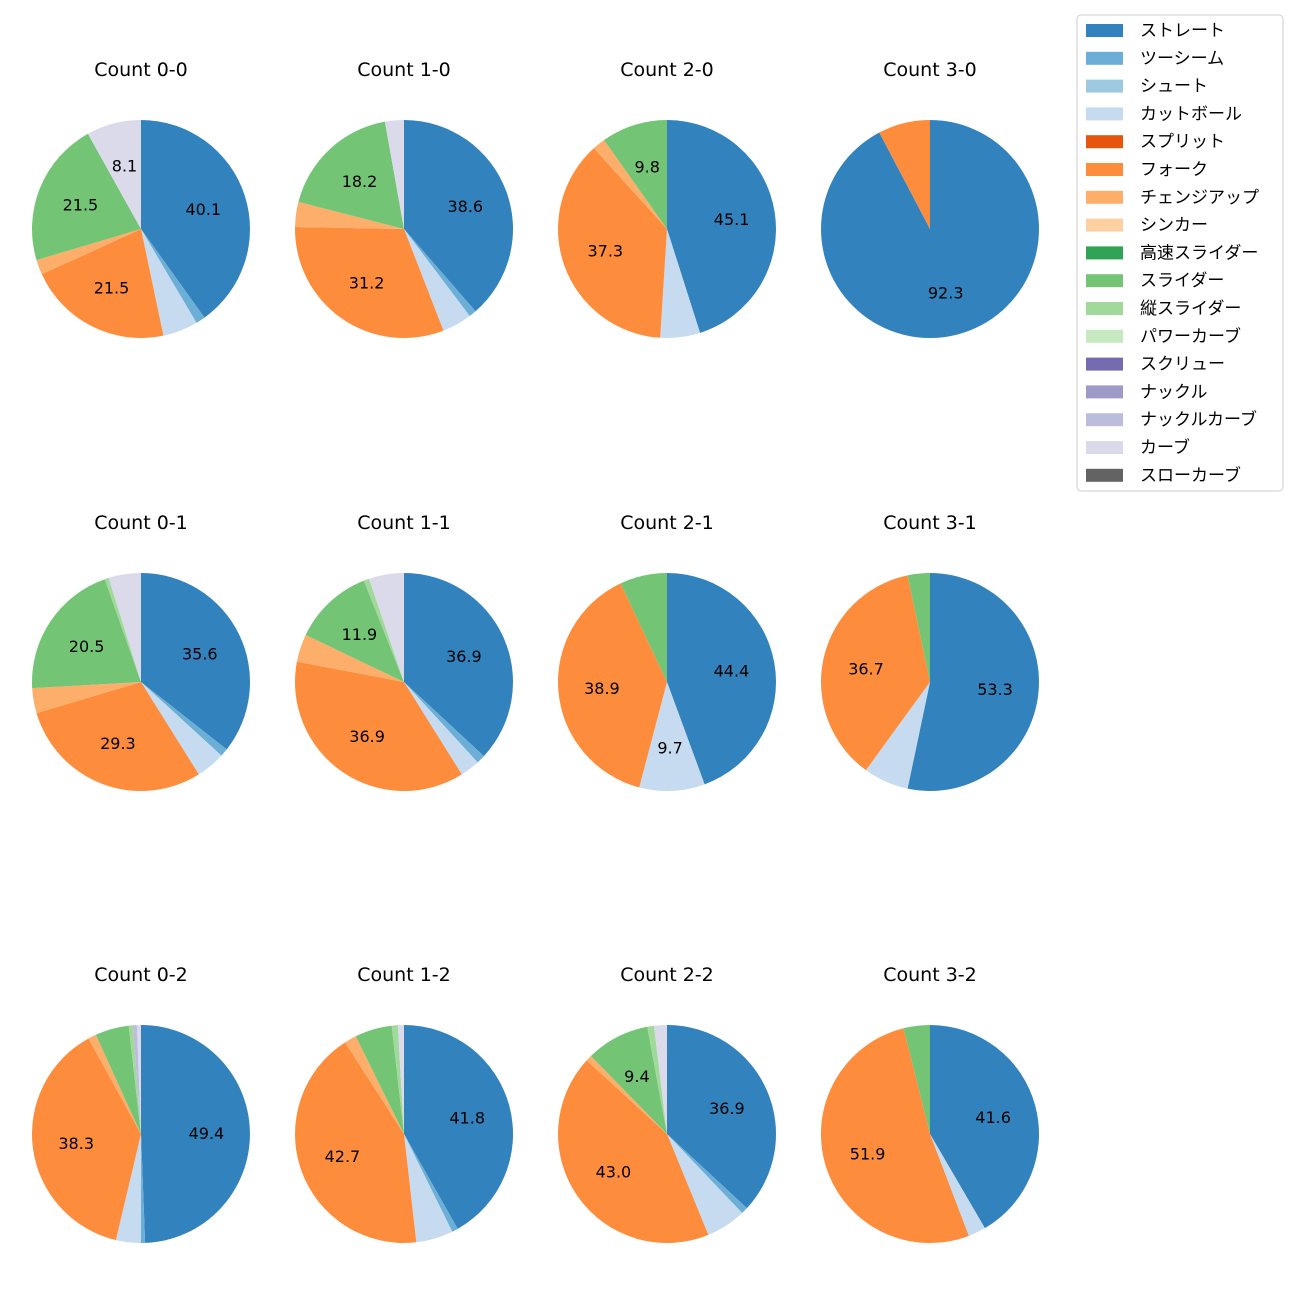 Image resolution: width=1300 pixels, height=1300 pixels. Describe the element at coordinates (465, 206) in the screenshot. I see `slice-label: 38.6` at that location.